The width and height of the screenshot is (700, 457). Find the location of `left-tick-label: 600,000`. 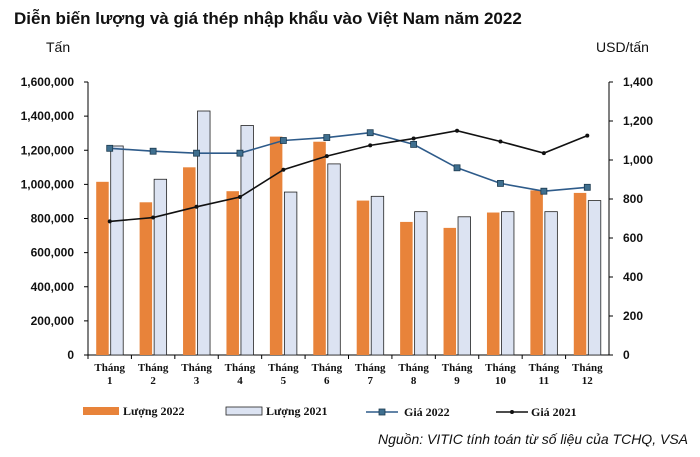

left-tick-label: 600,000 is located at coordinates (53, 253).